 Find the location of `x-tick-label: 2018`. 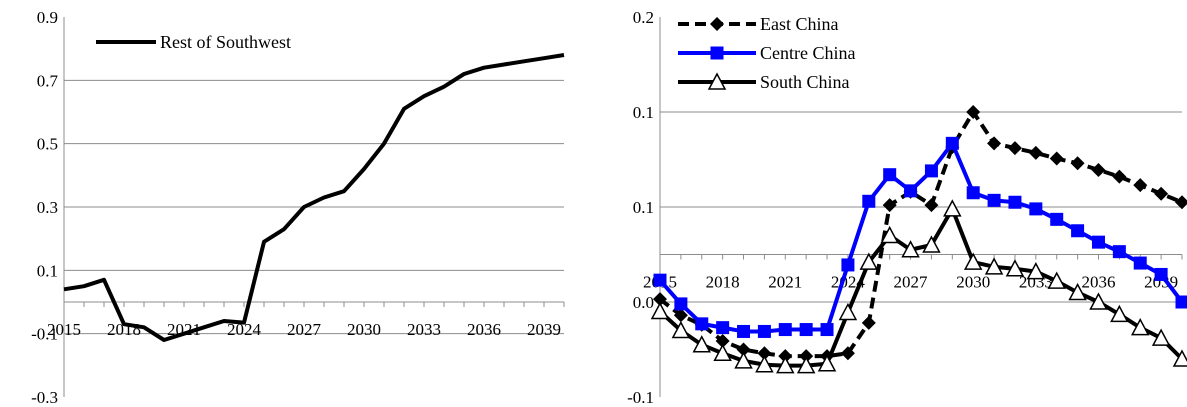

x-tick-label: 2018 is located at coordinates (723, 282).